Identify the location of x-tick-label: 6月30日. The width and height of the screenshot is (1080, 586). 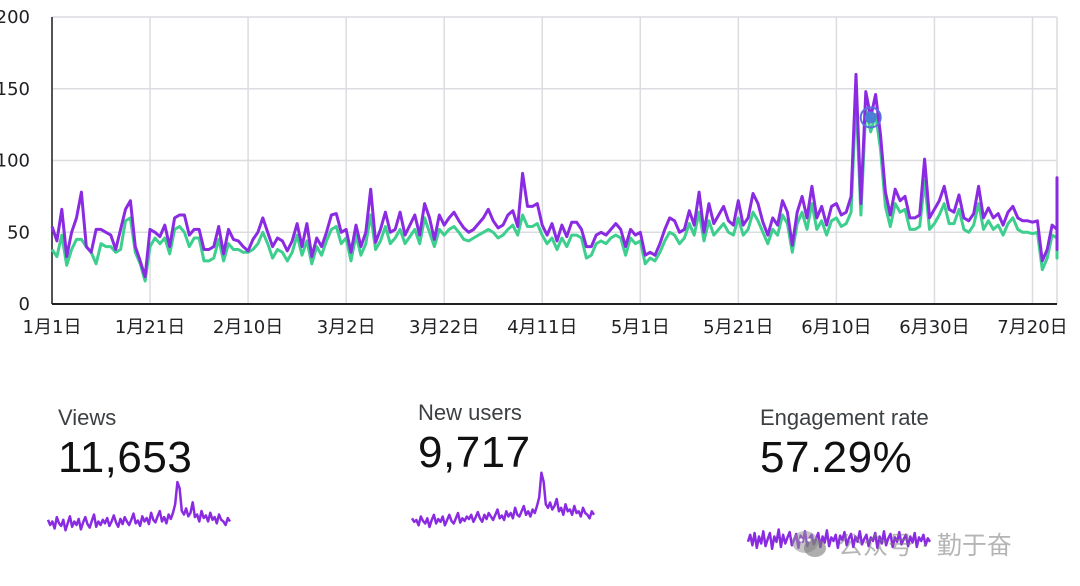
(934, 327).